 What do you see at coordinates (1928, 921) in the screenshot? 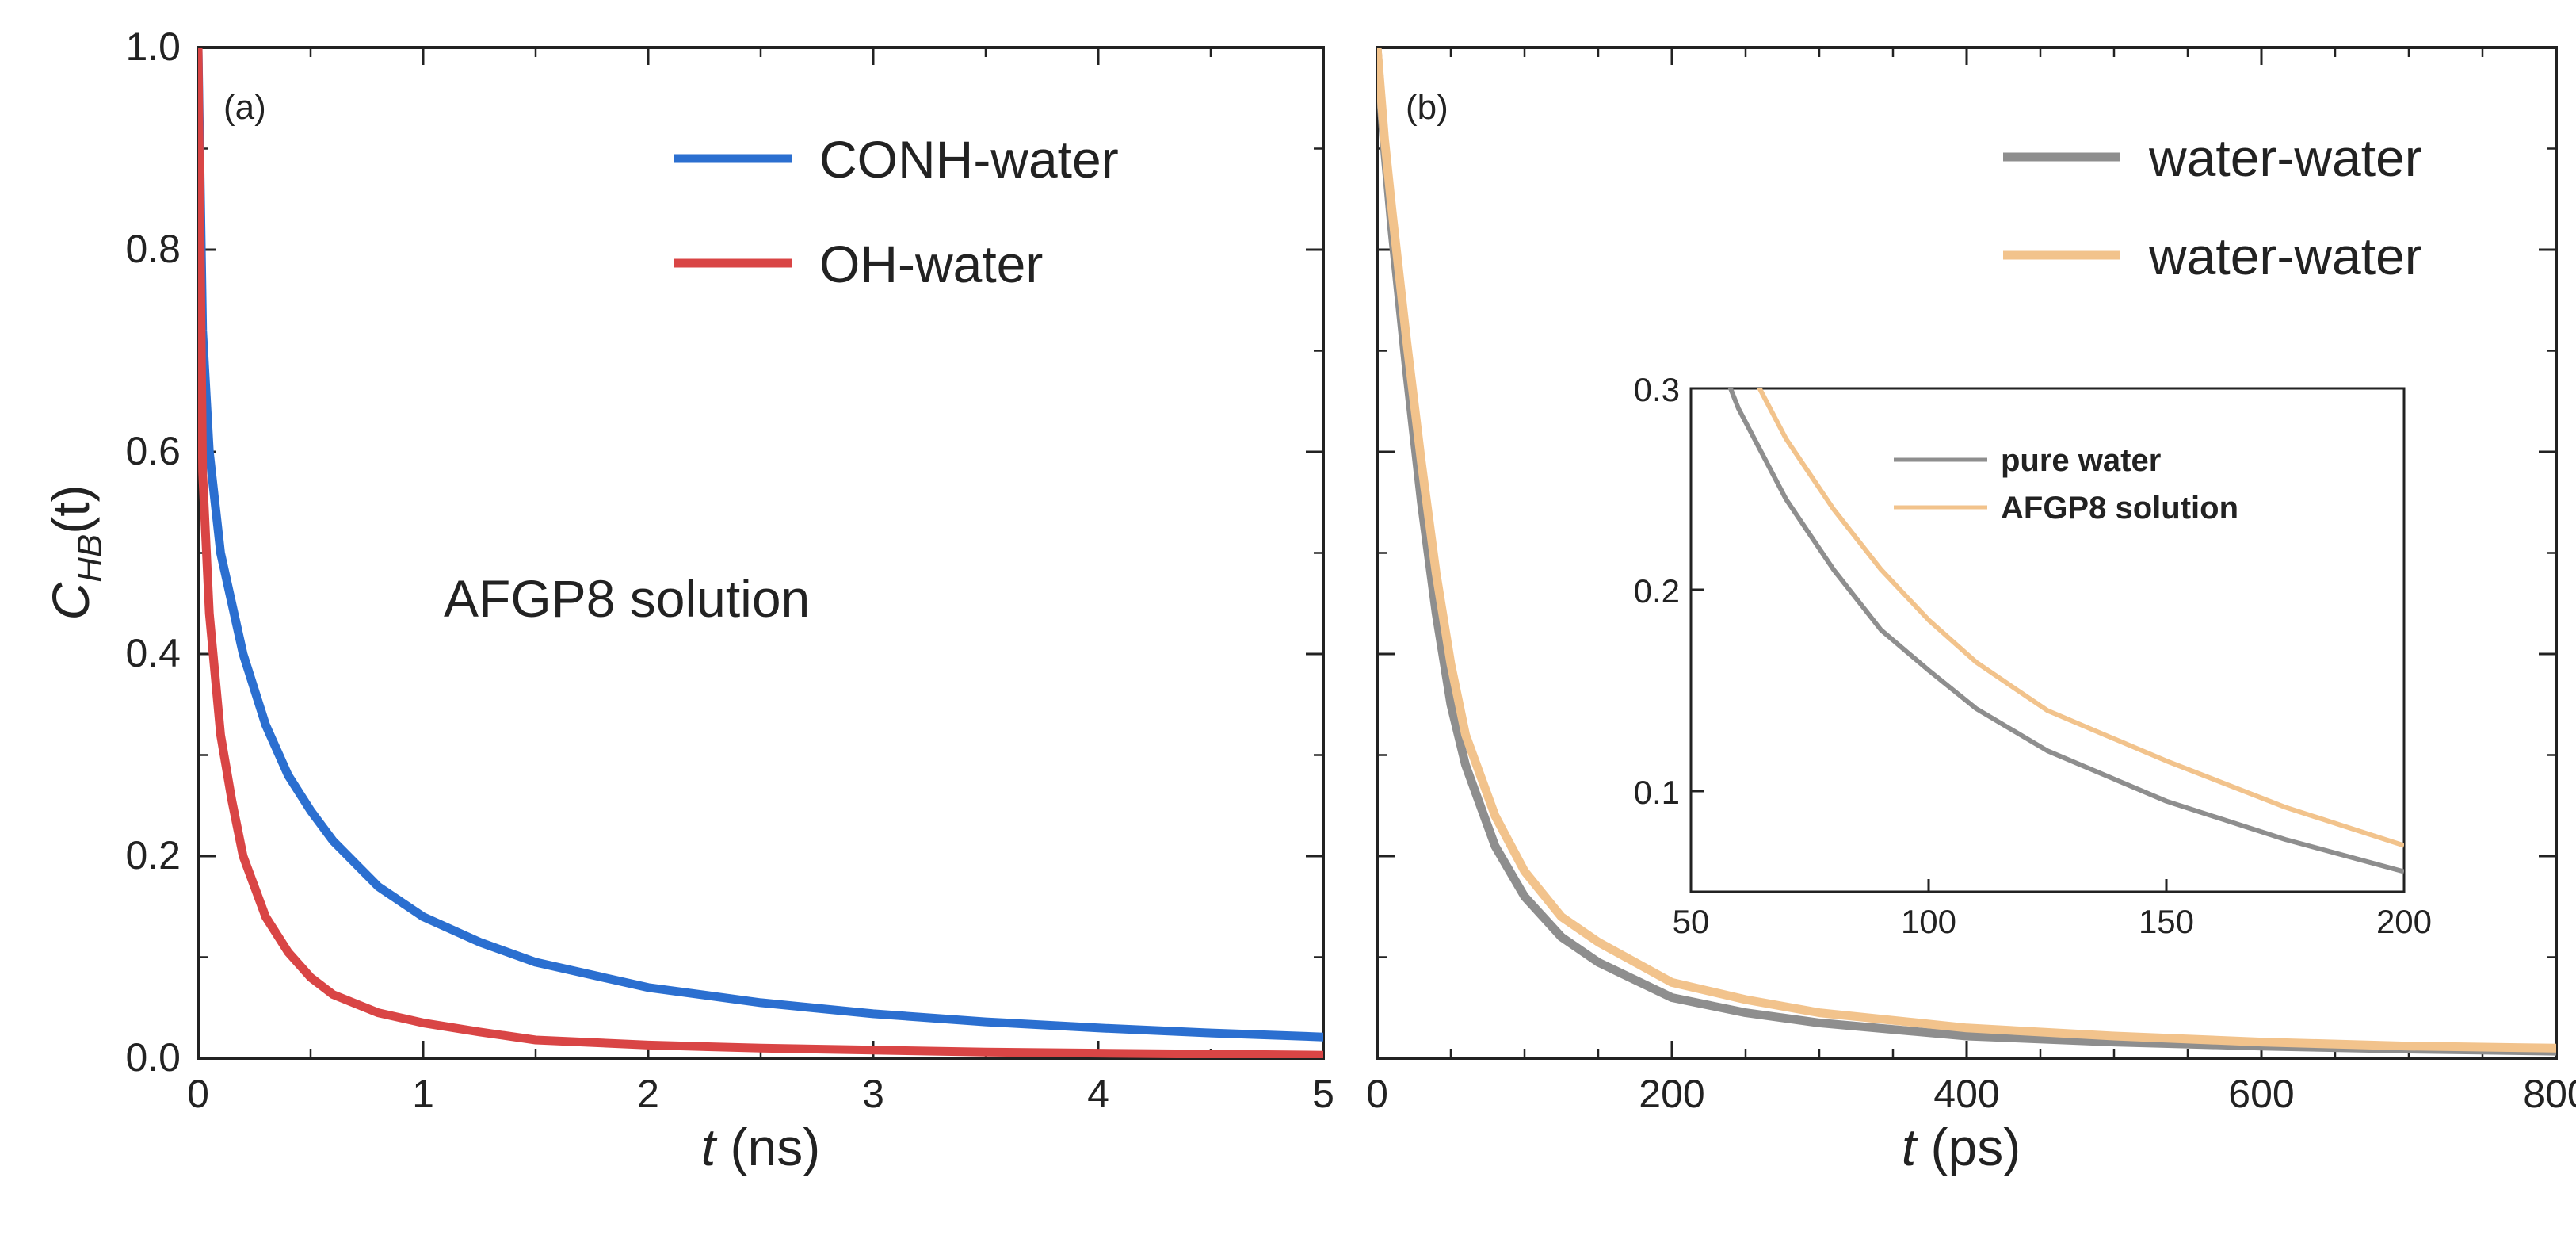
I see `x-tick-label-100: 100` at bounding box center [1928, 921].